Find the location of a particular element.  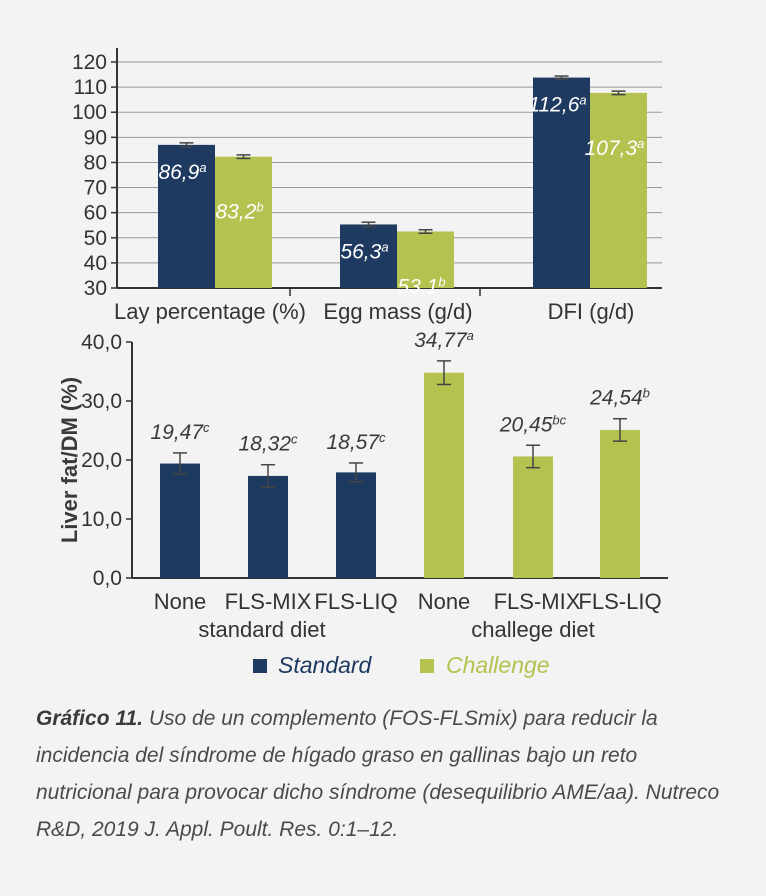

data-label: 18,57c is located at coordinates (356, 442).